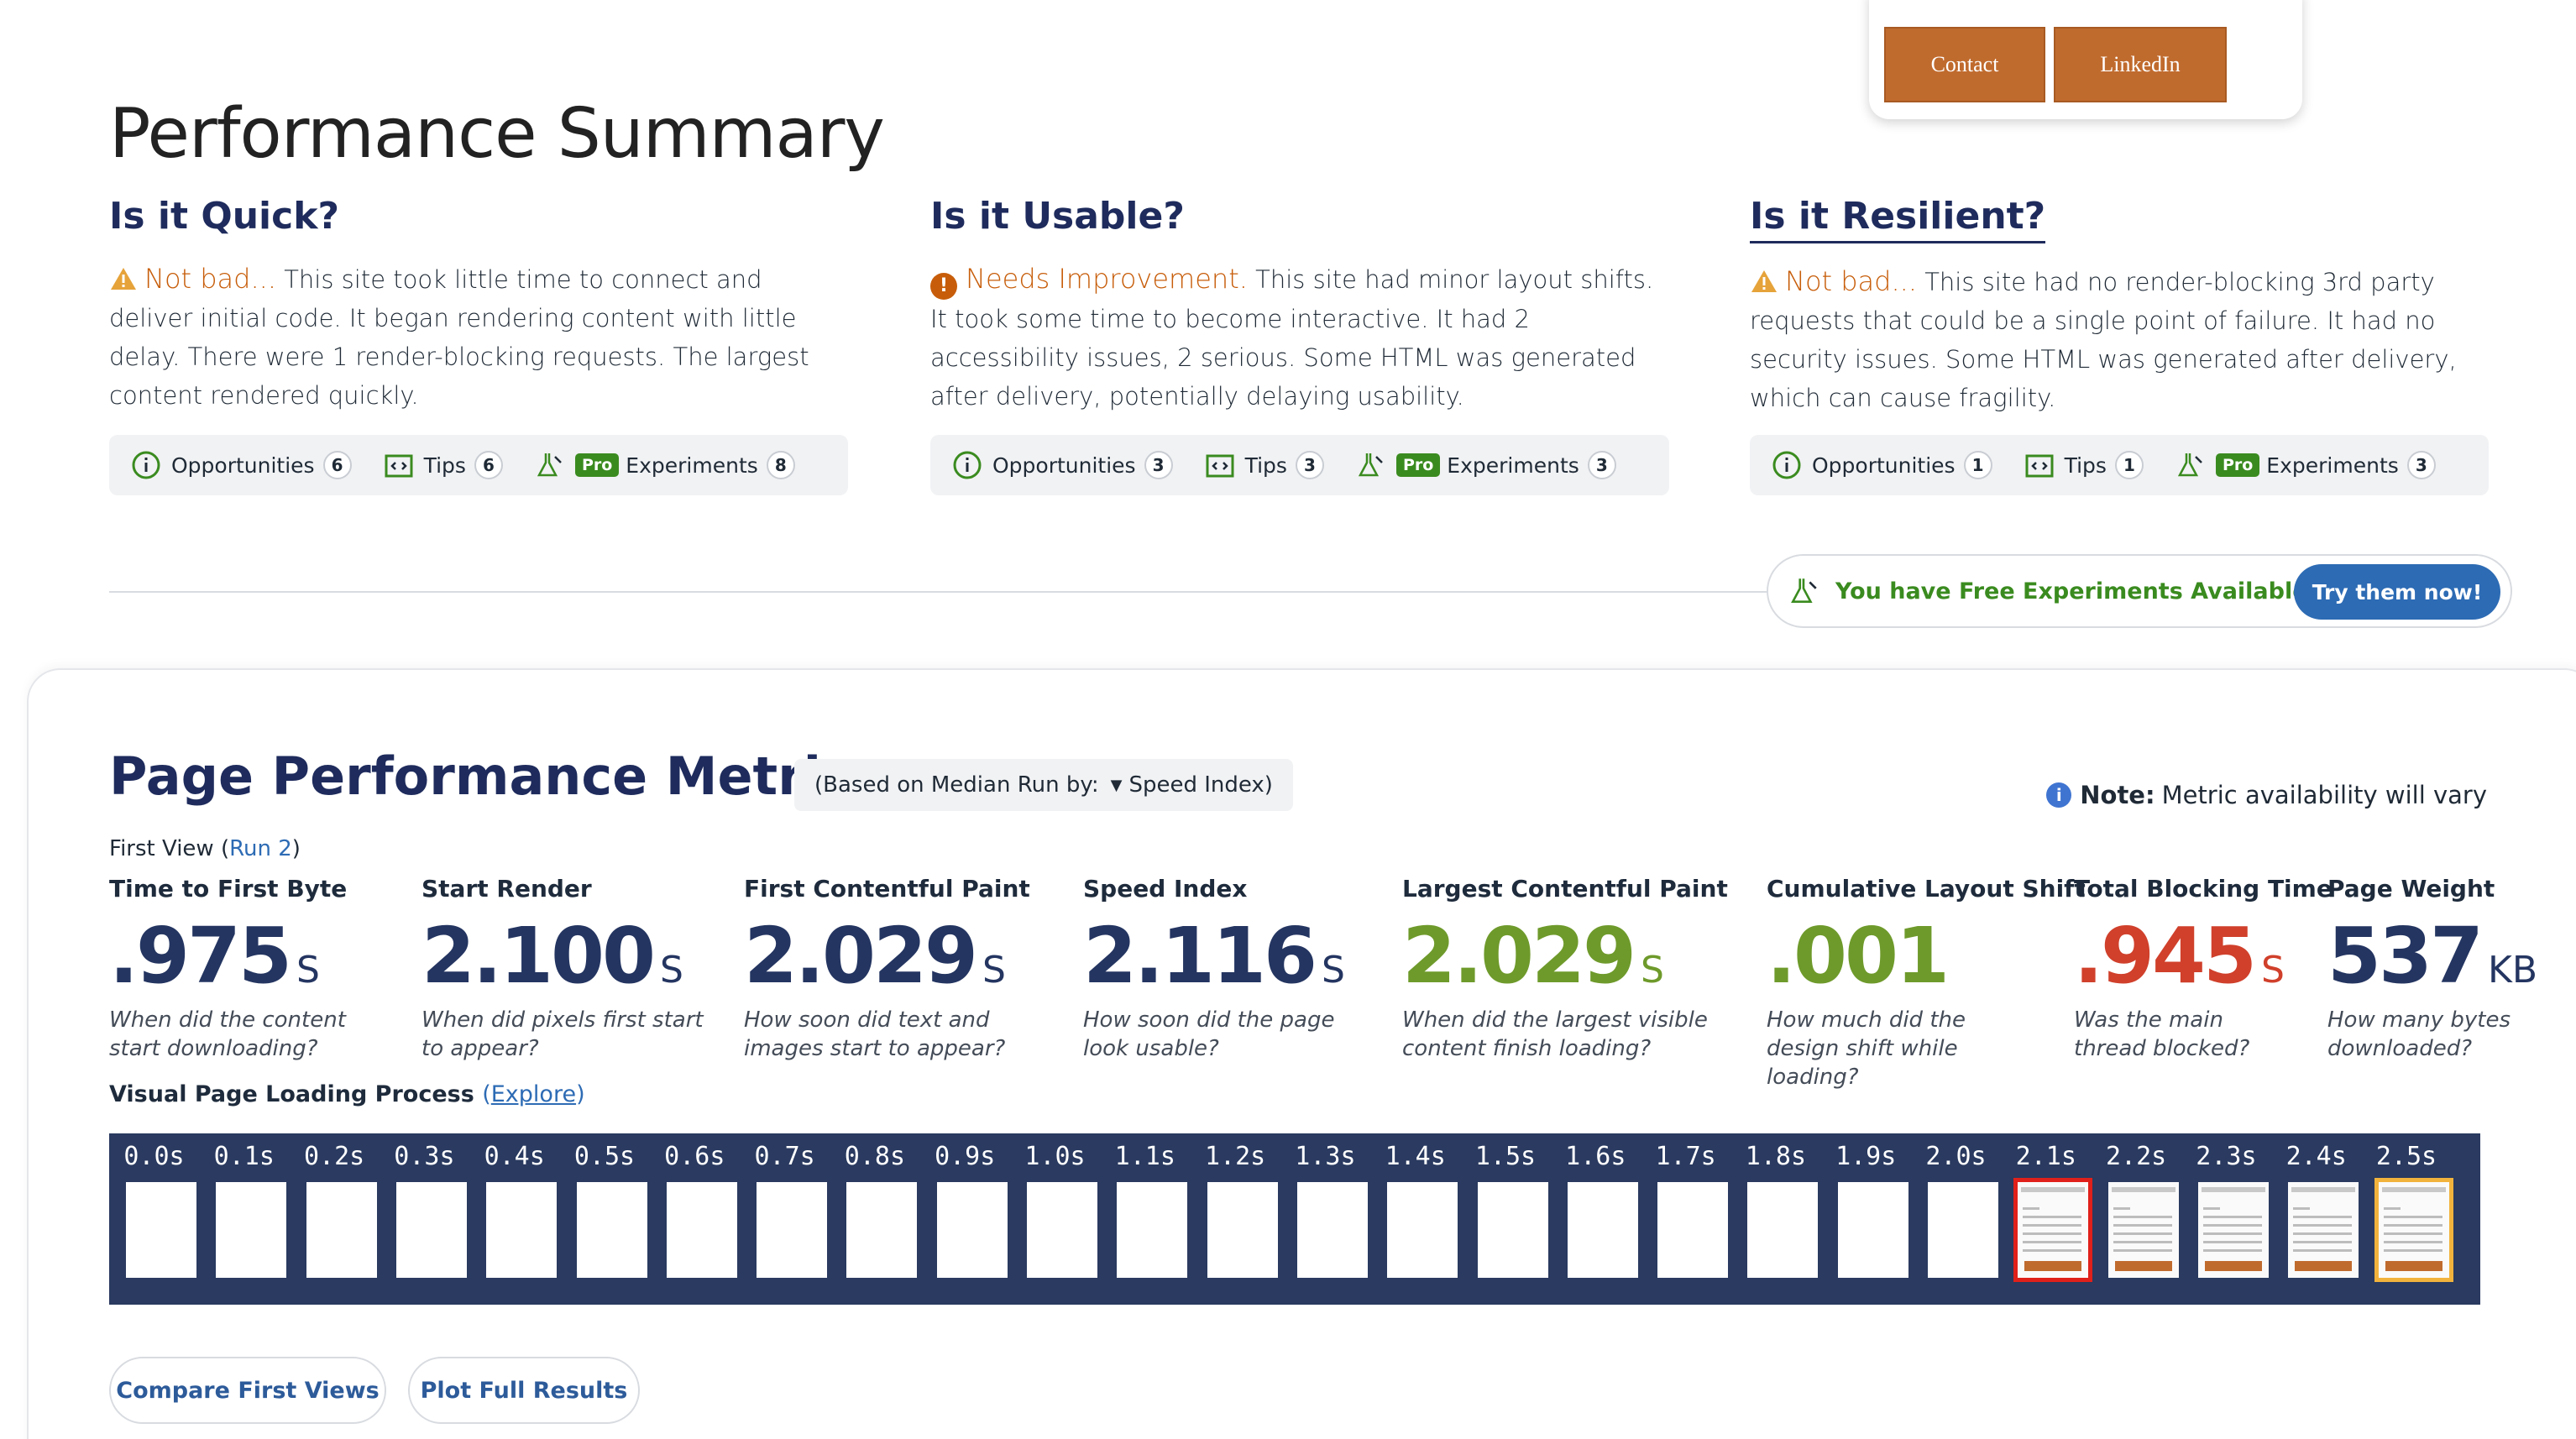 The width and height of the screenshot is (2576, 1439). Describe the element at coordinates (597, 465) in the screenshot. I see `pro-badge: Pro` at that location.